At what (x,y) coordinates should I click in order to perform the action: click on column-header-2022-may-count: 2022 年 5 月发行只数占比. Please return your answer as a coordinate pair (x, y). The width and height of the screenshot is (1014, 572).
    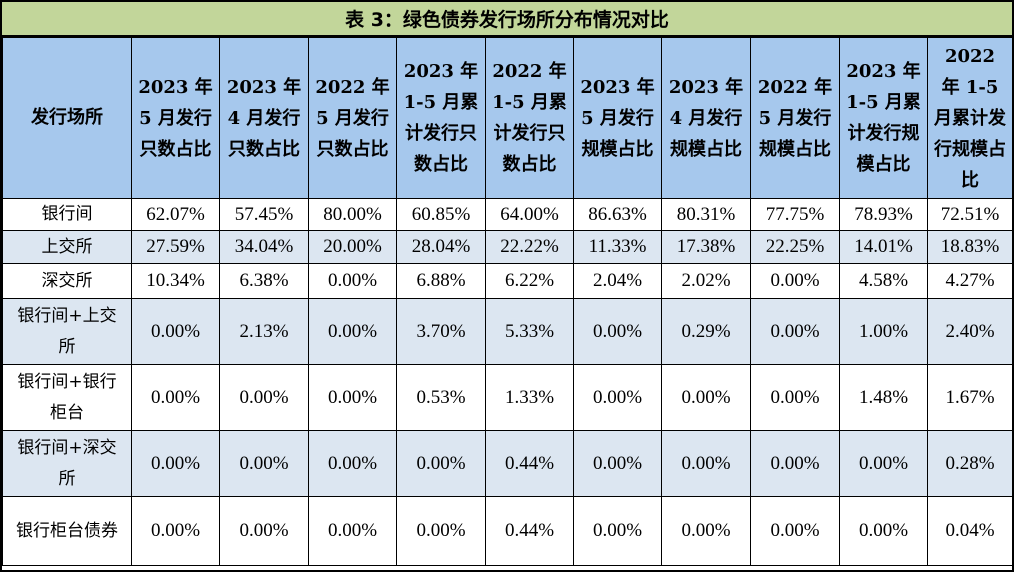
    Looking at the image, I should click on (352, 118).